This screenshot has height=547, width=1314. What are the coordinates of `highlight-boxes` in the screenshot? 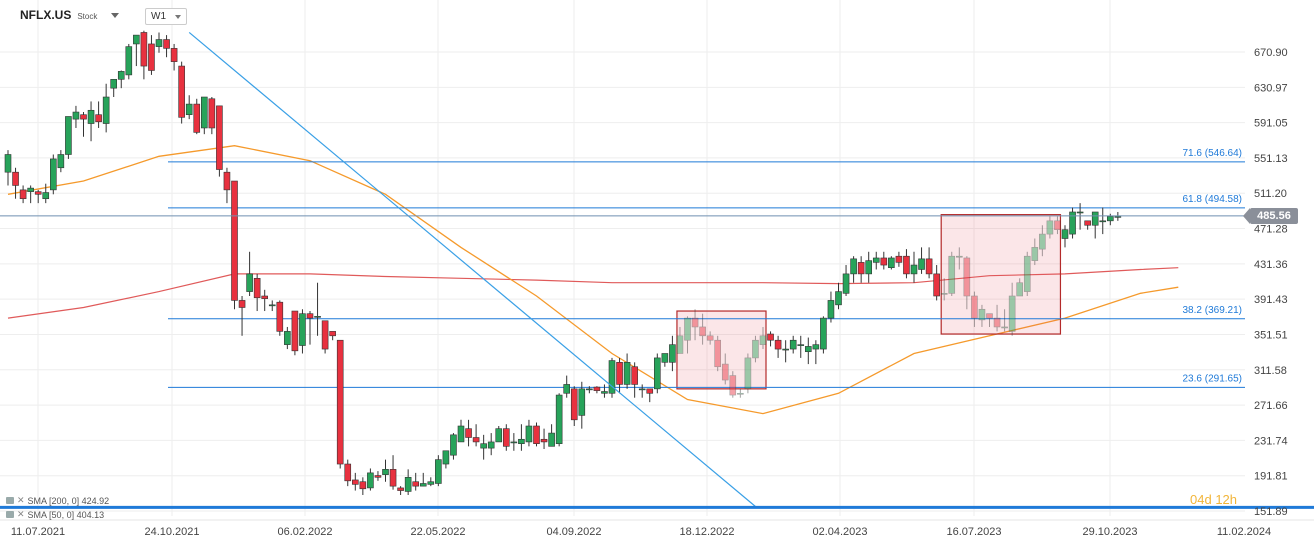 It's located at (869, 302).